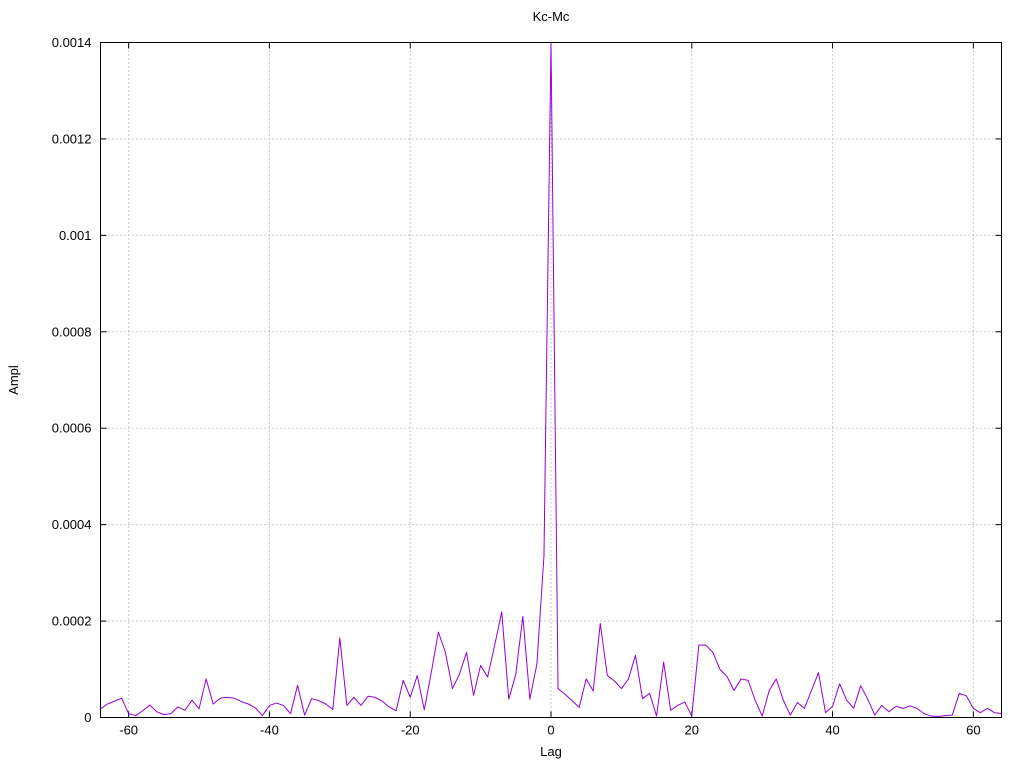  What do you see at coordinates (72, 621) in the screenshot?
I see `y-tick-label: 0.0002` at bounding box center [72, 621].